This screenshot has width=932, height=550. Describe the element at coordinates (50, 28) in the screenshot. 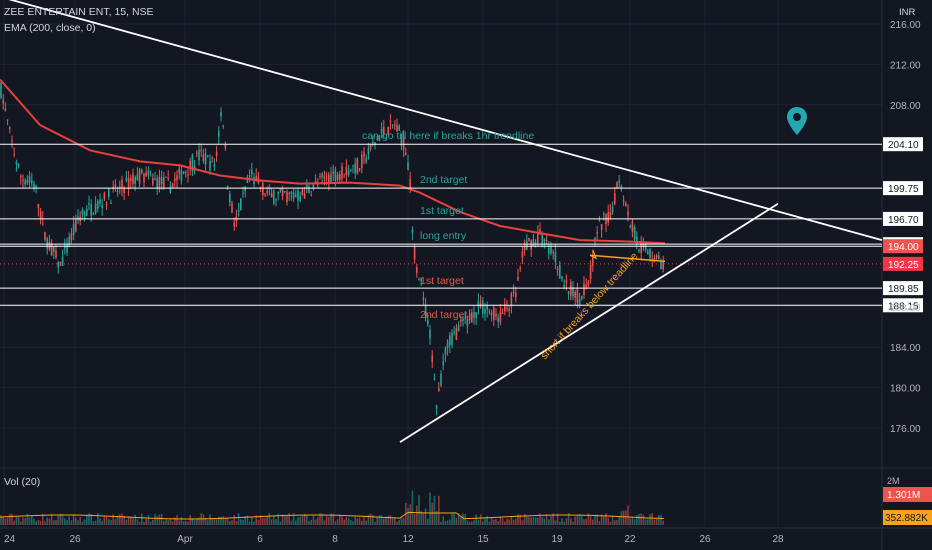

I see `ema-indicator-legend: EMA (200, close, 0)` at that location.